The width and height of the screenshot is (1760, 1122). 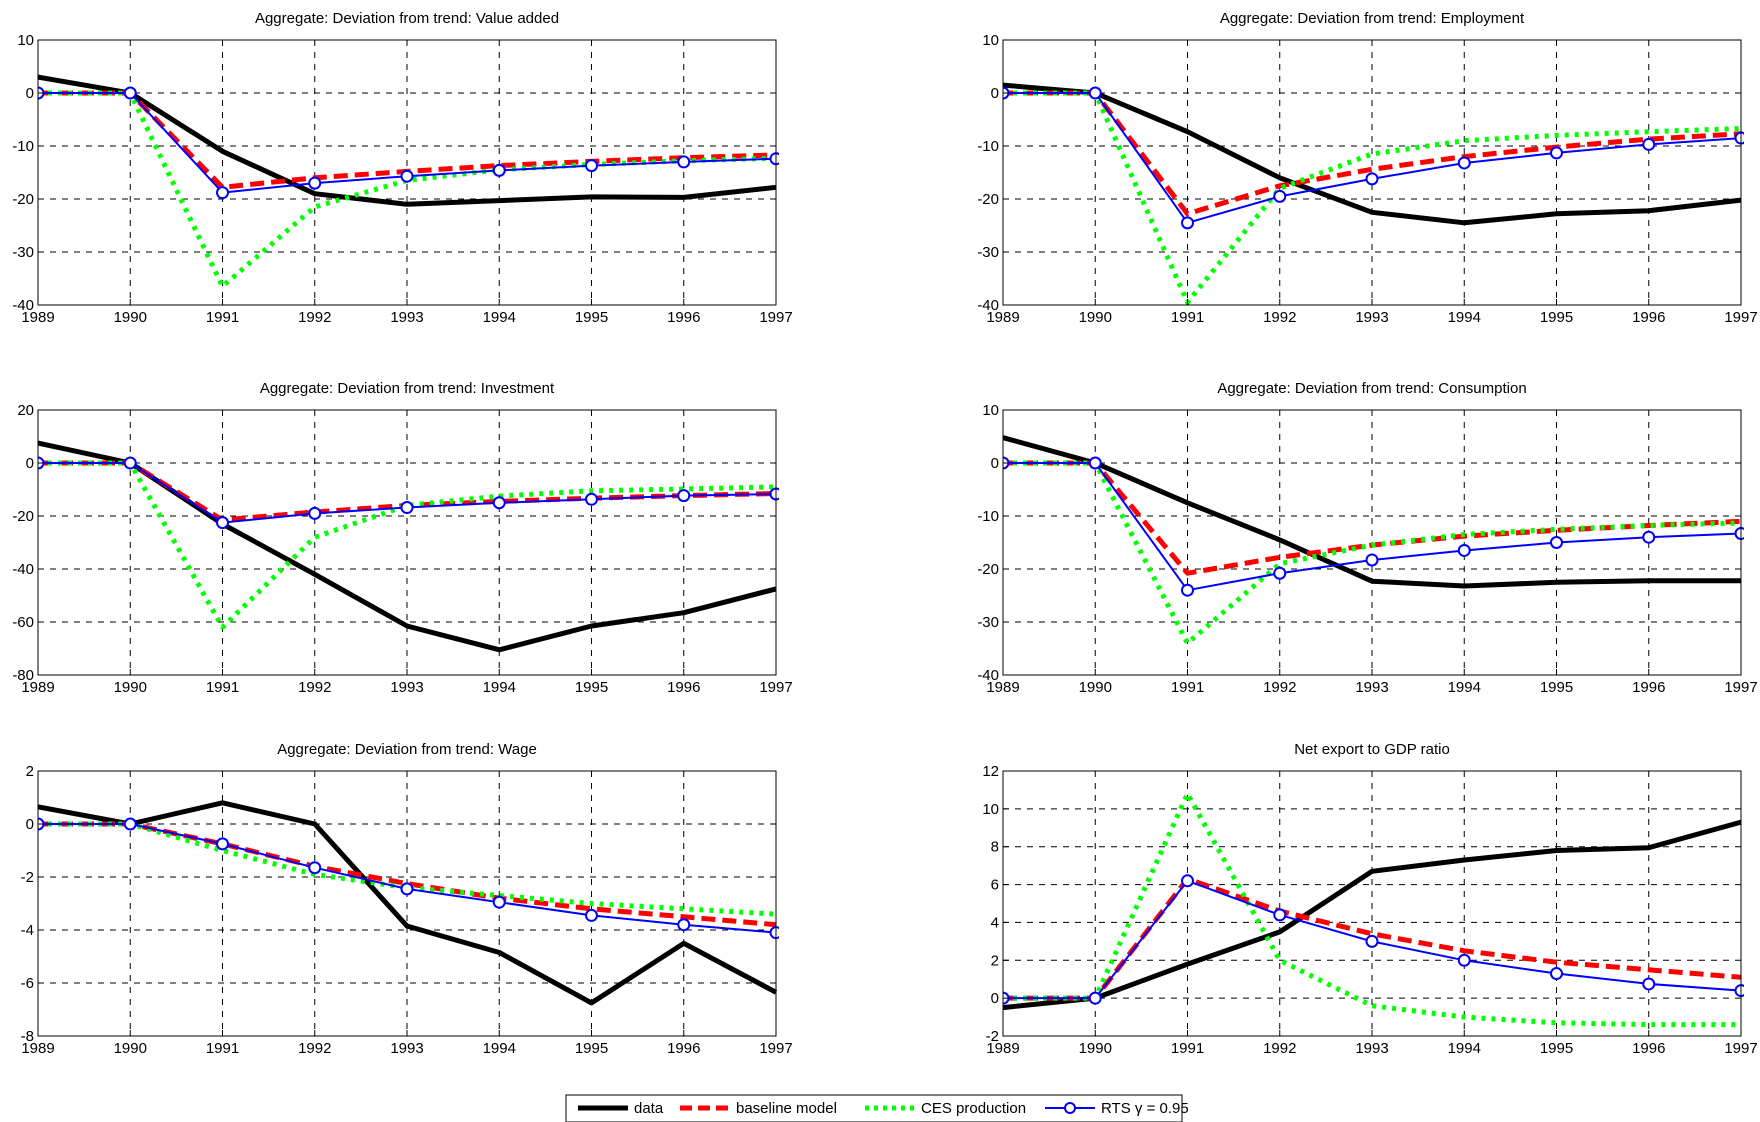 What do you see at coordinates (23, 675) in the screenshot?
I see `y-tick-label: -80` at bounding box center [23, 675].